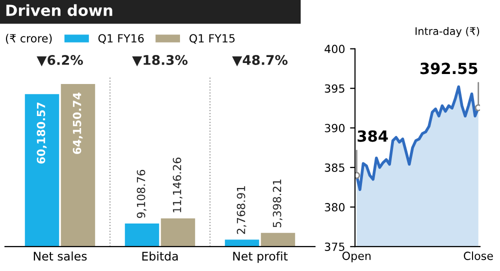 This screenshot has width=500, height=271. I want to click on data-label: 5,398.21, so click(277, 204).